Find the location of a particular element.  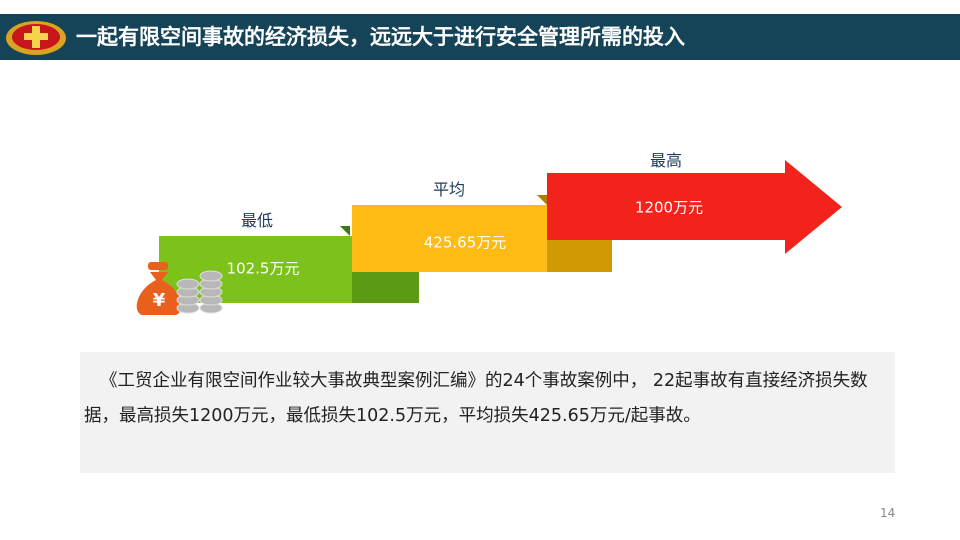

step-value: 425.65万元 is located at coordinates (465, 242).